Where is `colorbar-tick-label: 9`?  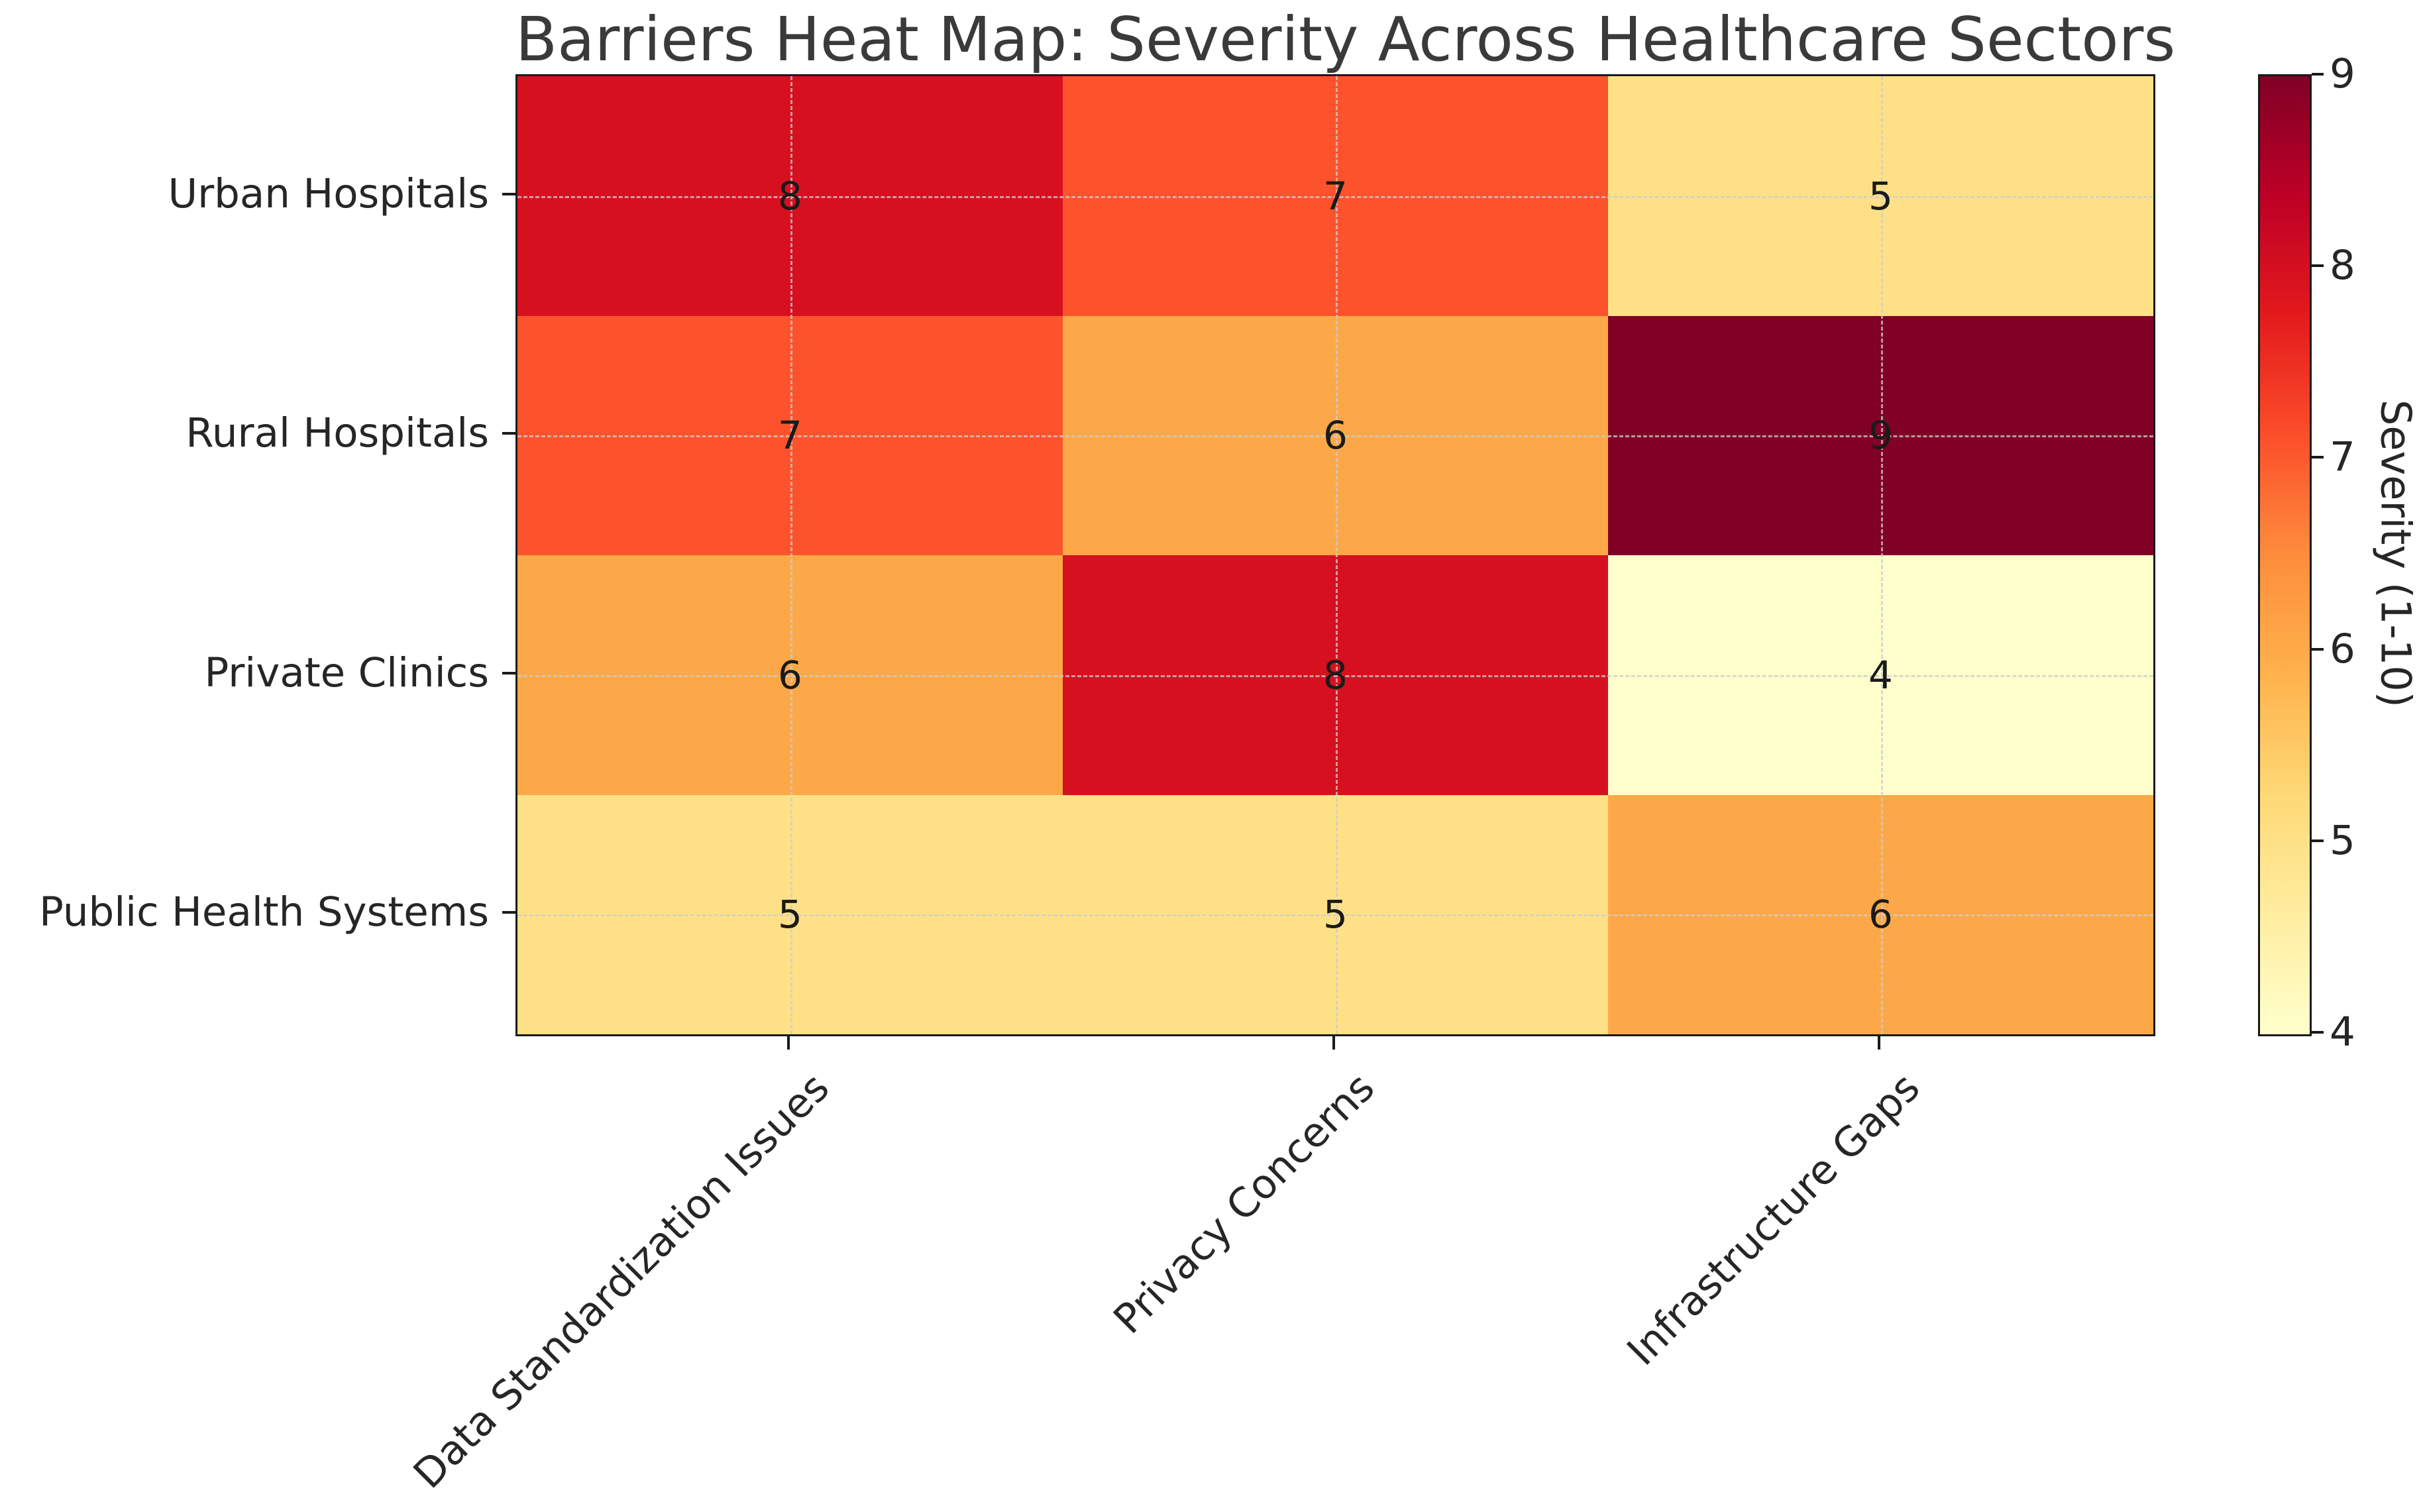 colorbar-tick-label: 9 is located at coordinates (2343, 73).